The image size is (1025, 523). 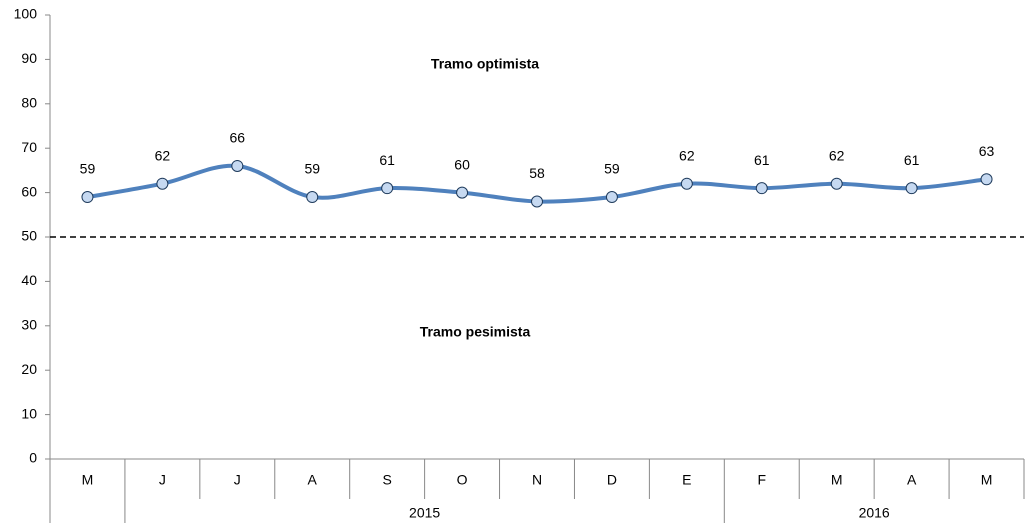 What do you see at coordinates (29, 325) in the screenshot?
I see `y-tick-label: 30` at bounding box center [29, 325].